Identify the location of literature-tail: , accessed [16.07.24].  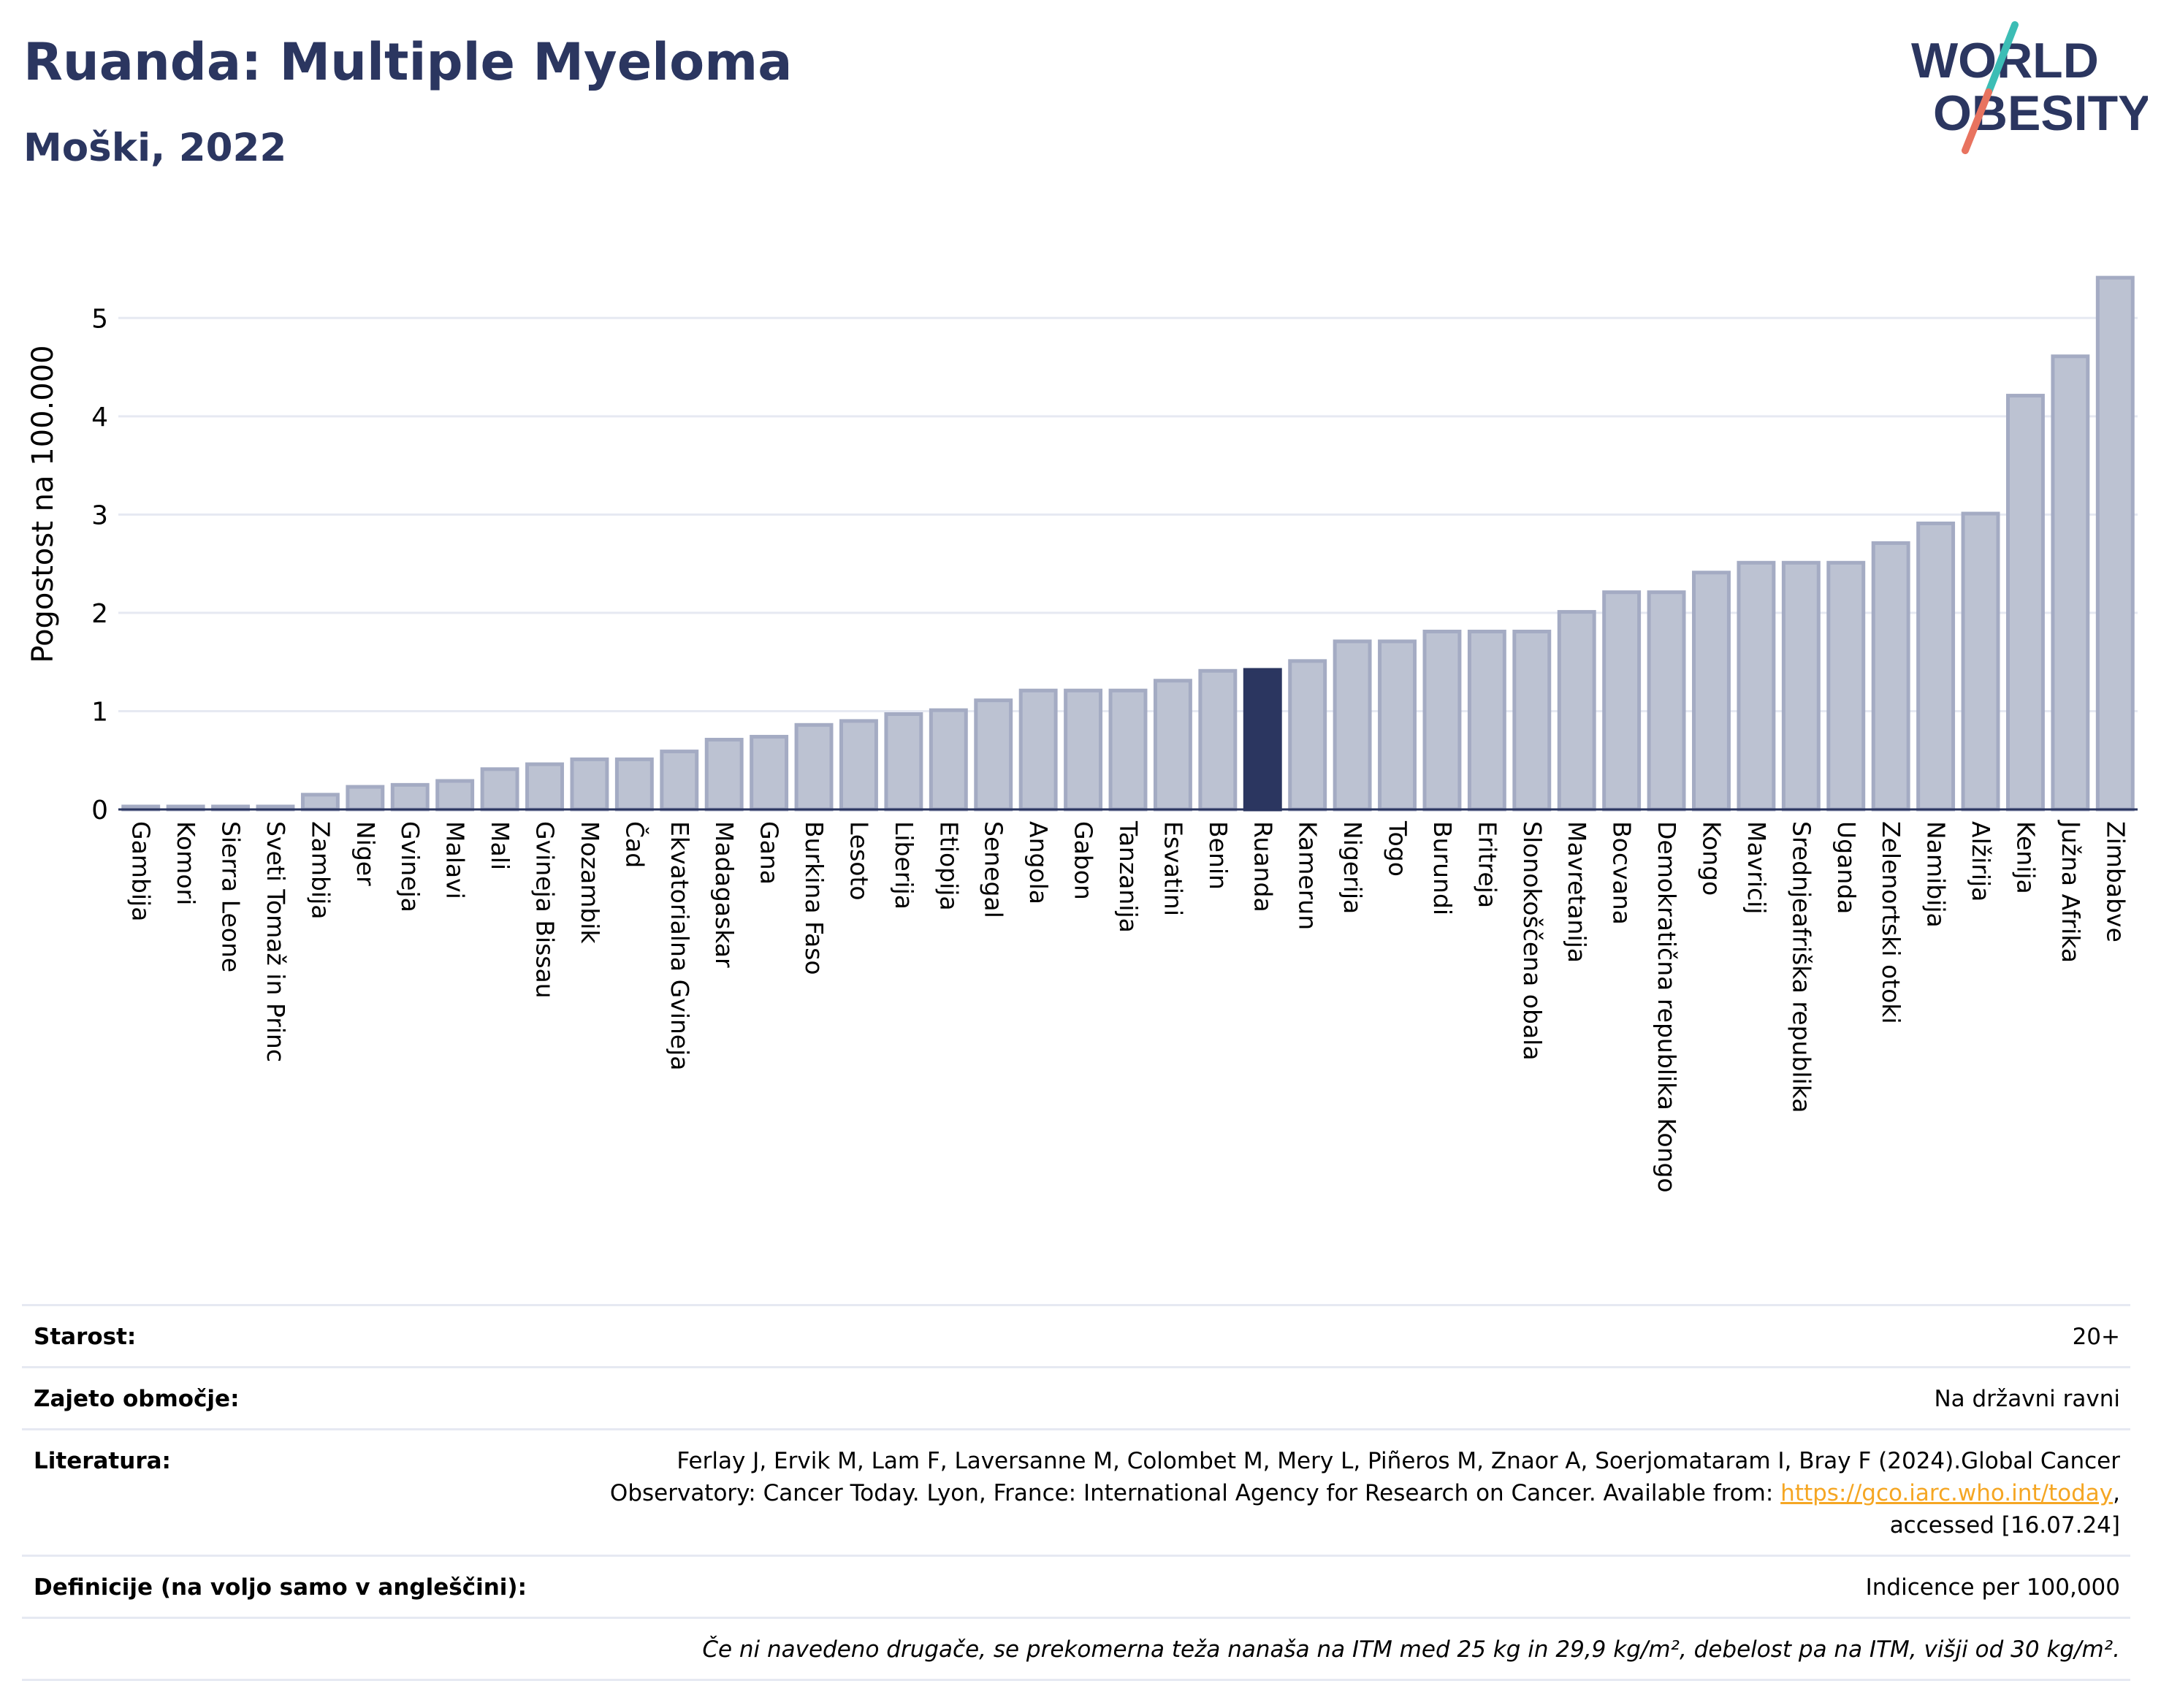
(2004, 1509).